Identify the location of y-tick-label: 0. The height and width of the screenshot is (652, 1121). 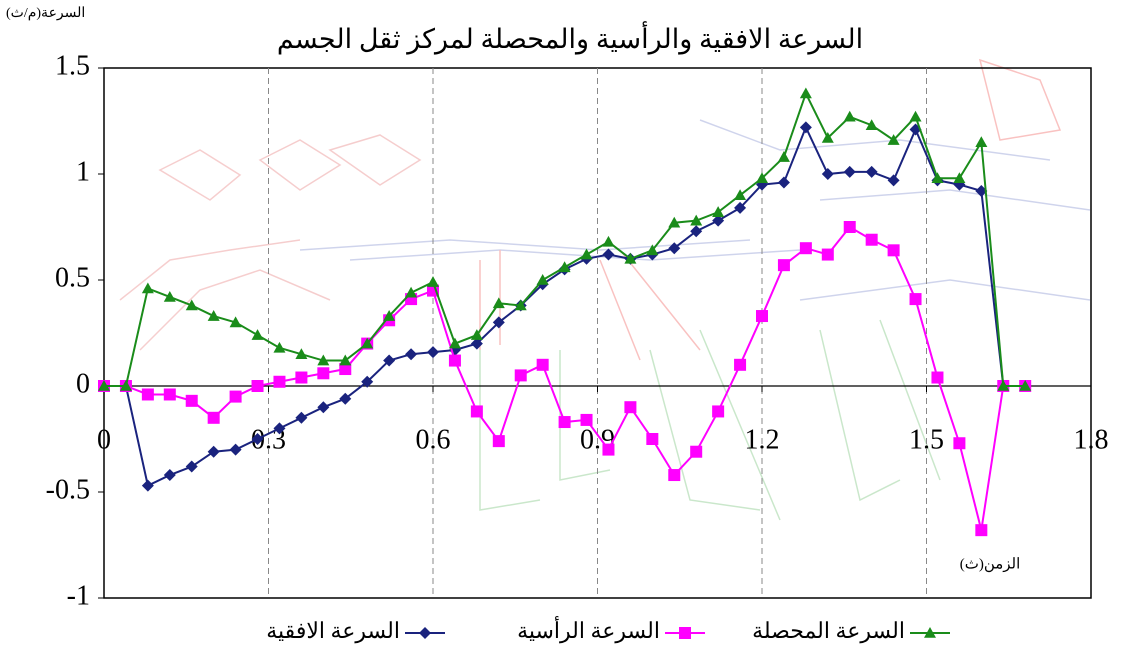
(83, 383).